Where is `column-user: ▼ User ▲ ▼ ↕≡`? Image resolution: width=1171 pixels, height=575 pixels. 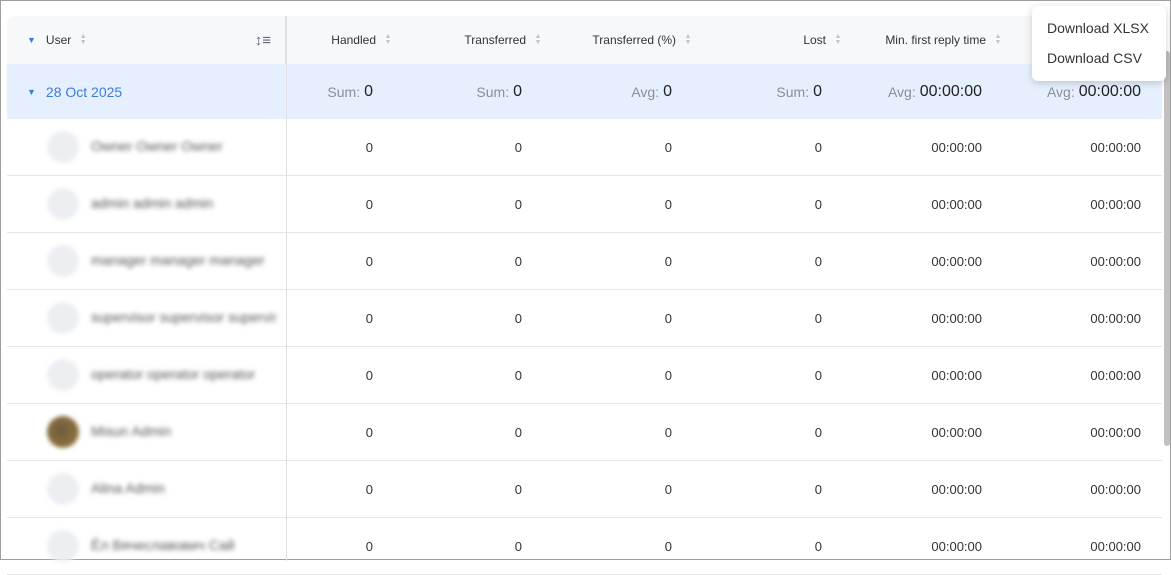 column-user: ▼ User ▲ ▼ ↕≡ is located at coordinates (146, 40).